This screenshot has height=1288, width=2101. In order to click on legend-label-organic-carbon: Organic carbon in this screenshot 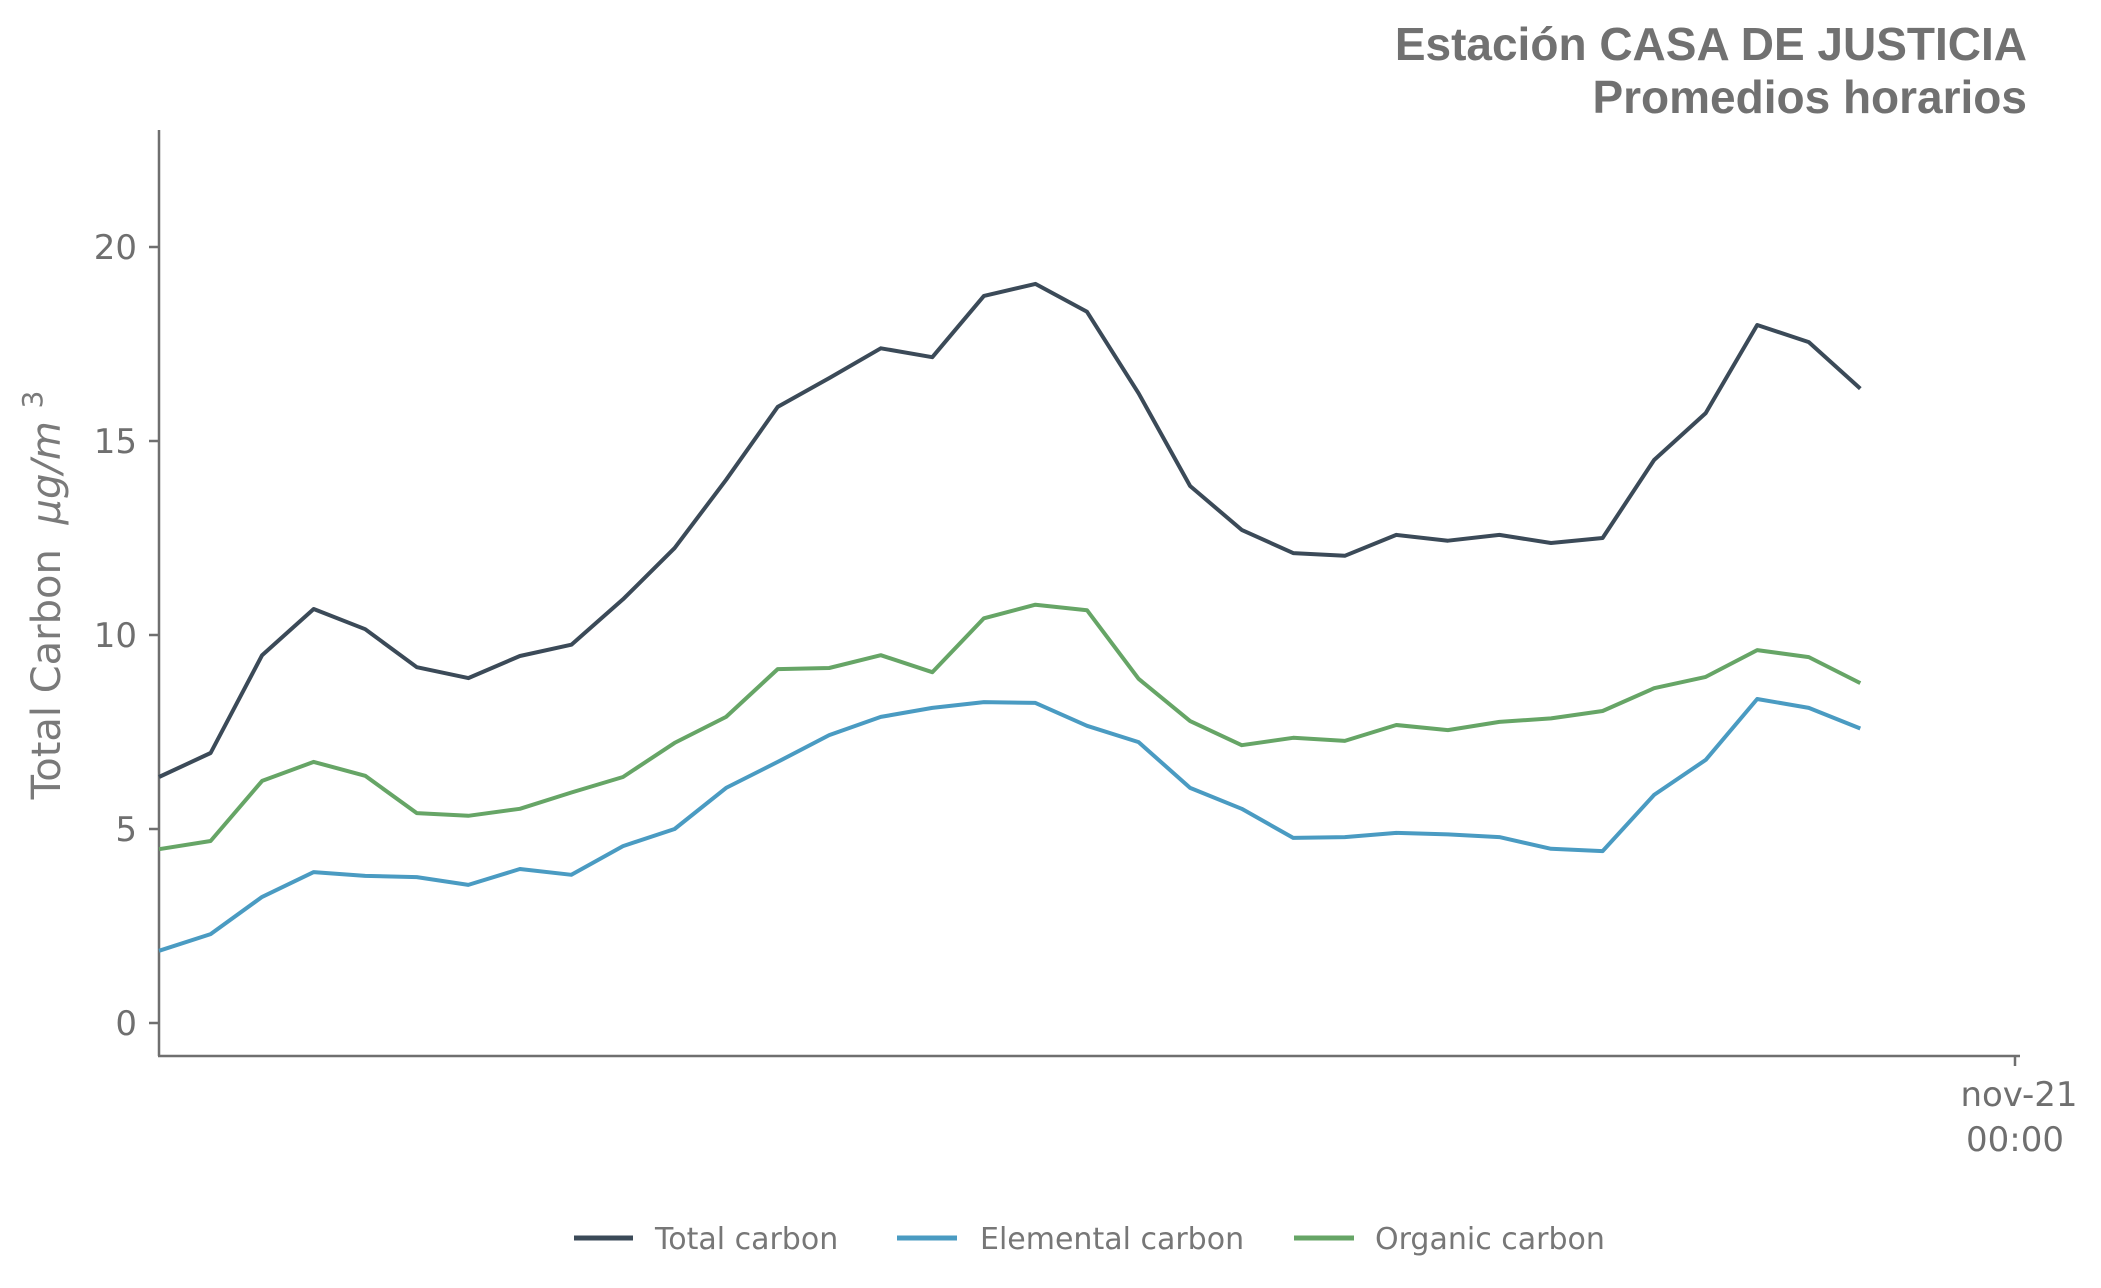, I will do `click(1490, 1239)`.